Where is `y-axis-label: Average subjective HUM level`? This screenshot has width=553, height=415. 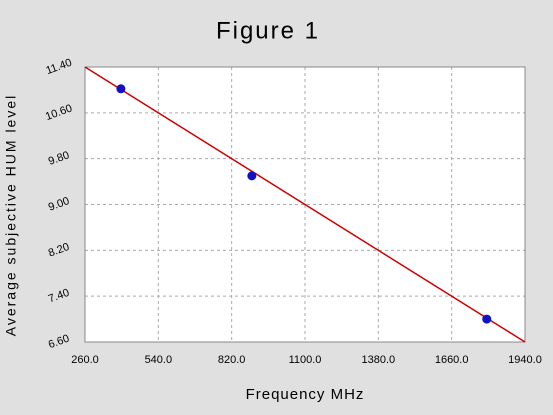 y-axis-label: Average subjective HUM level is located at coordinates (11, 215).